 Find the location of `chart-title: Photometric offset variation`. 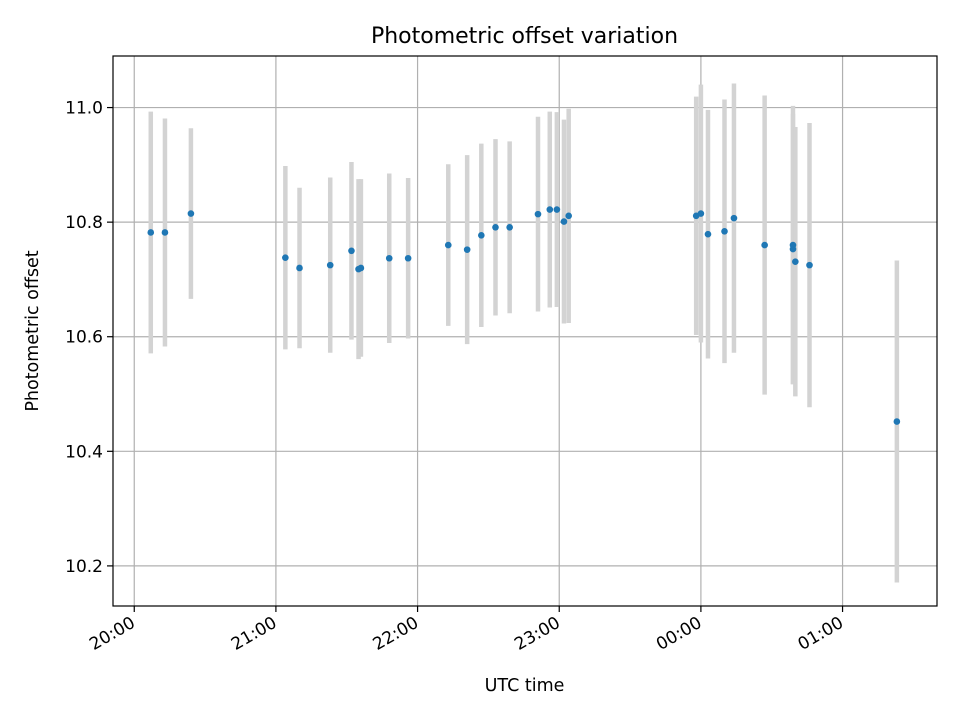

chart-title: Photometric offset variation is located at coordinates (524, 36).